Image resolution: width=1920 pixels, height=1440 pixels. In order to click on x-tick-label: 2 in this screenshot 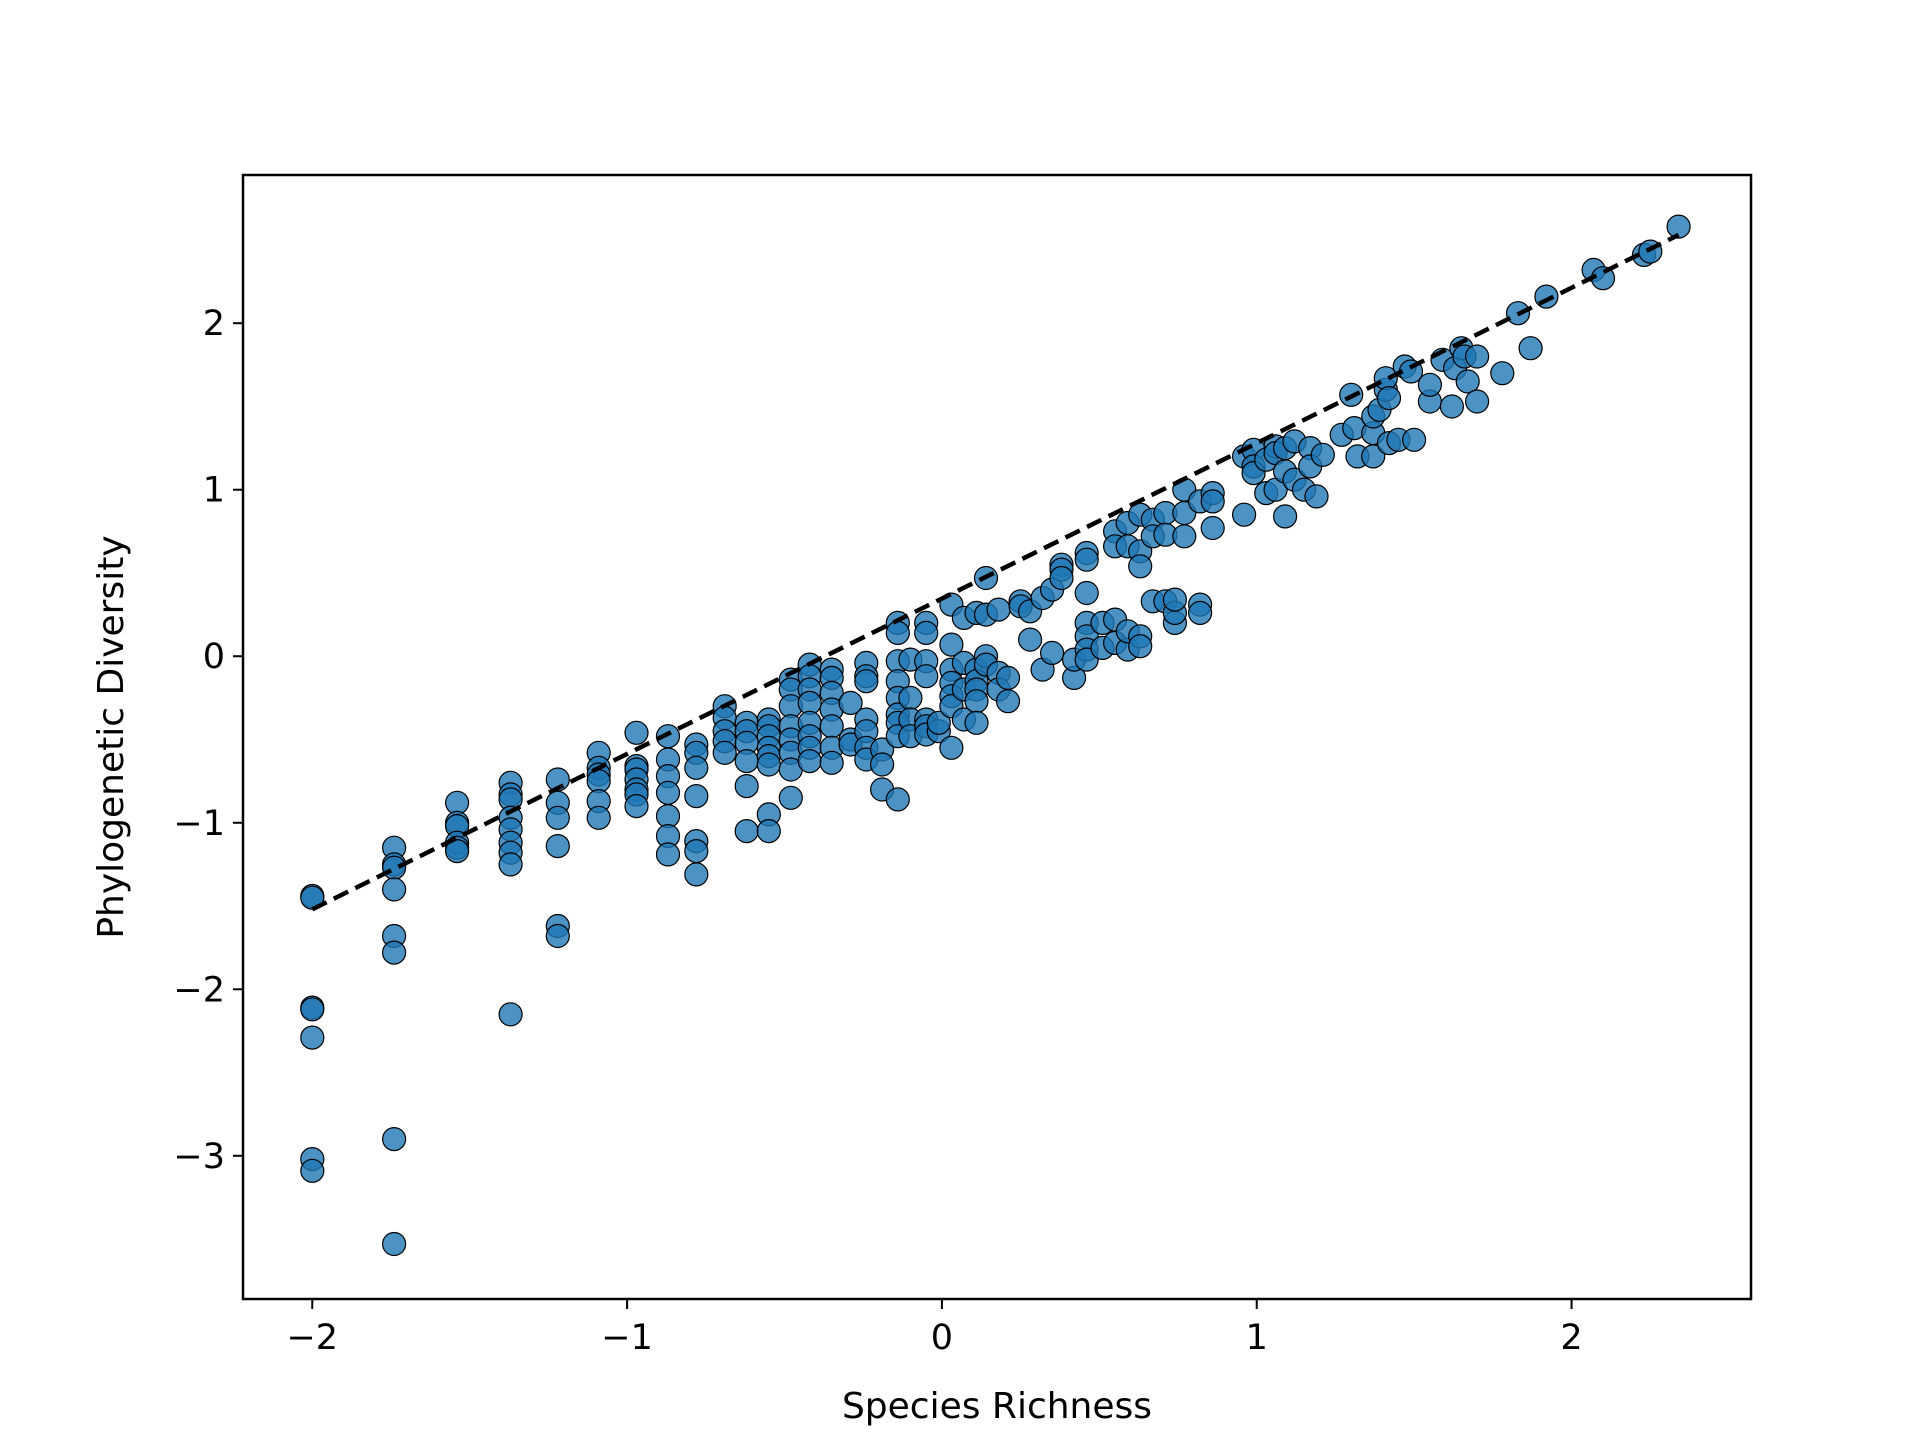, I will do `click(1571, 1338)`.